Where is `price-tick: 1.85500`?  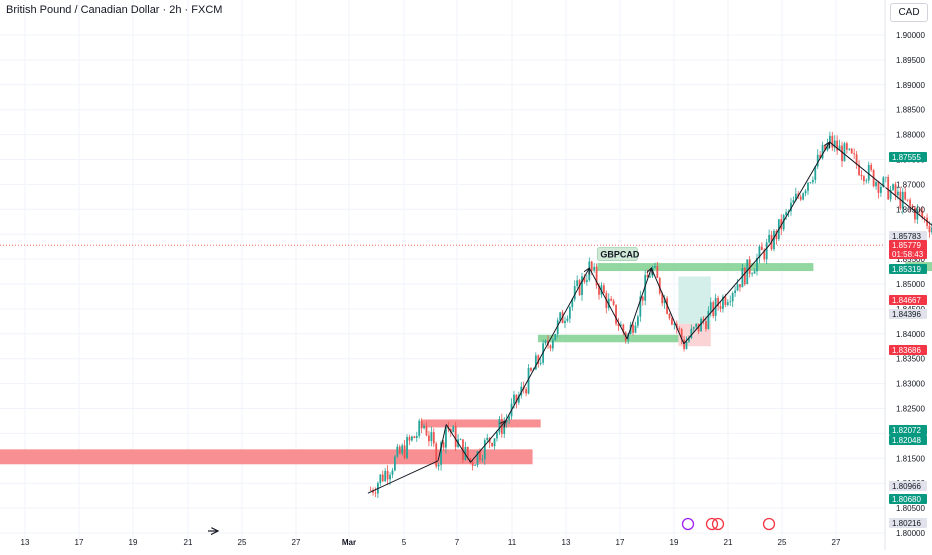 price-tick: 1.85500 is located at coordinates (910, 259).